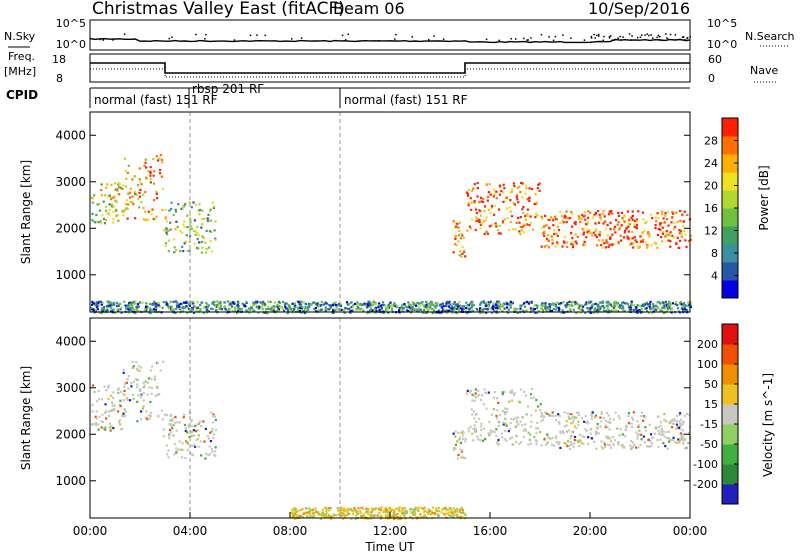  Describe the element at coordinates (730, 253) in the screenshot. I see `colorbar-segment` at that location.